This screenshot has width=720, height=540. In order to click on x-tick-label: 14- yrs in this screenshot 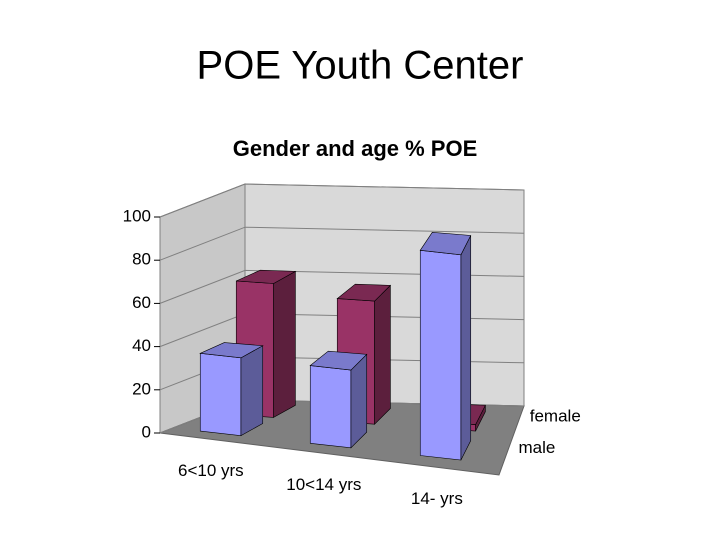, I will do `click(437, 498)`.